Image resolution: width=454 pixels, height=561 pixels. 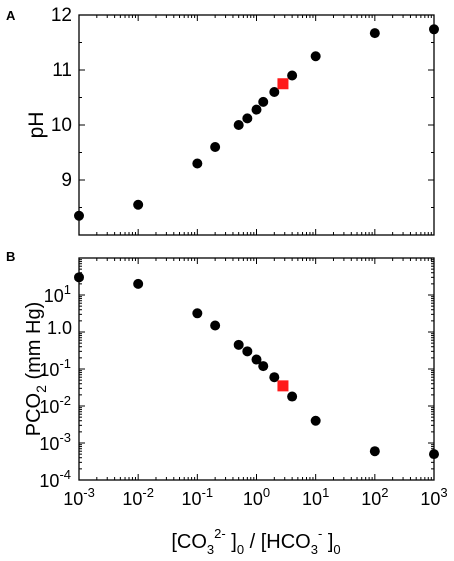 What do you see at coordinates (315, 497) in the screenshot?
I see `panel-b-xtick-label: 10¹` at bounding box center [315, 497].